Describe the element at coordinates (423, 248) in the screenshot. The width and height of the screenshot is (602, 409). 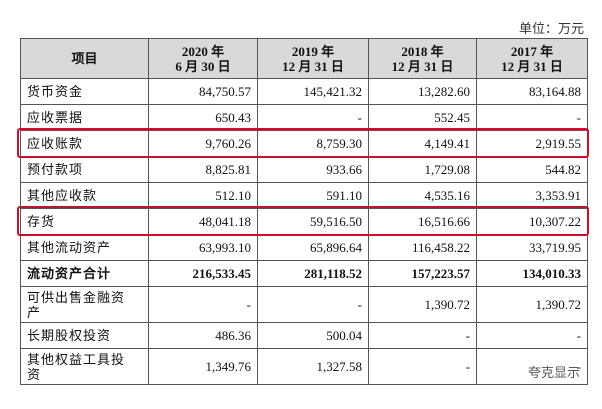
I see `value-cell: 116,458.22` at that location.